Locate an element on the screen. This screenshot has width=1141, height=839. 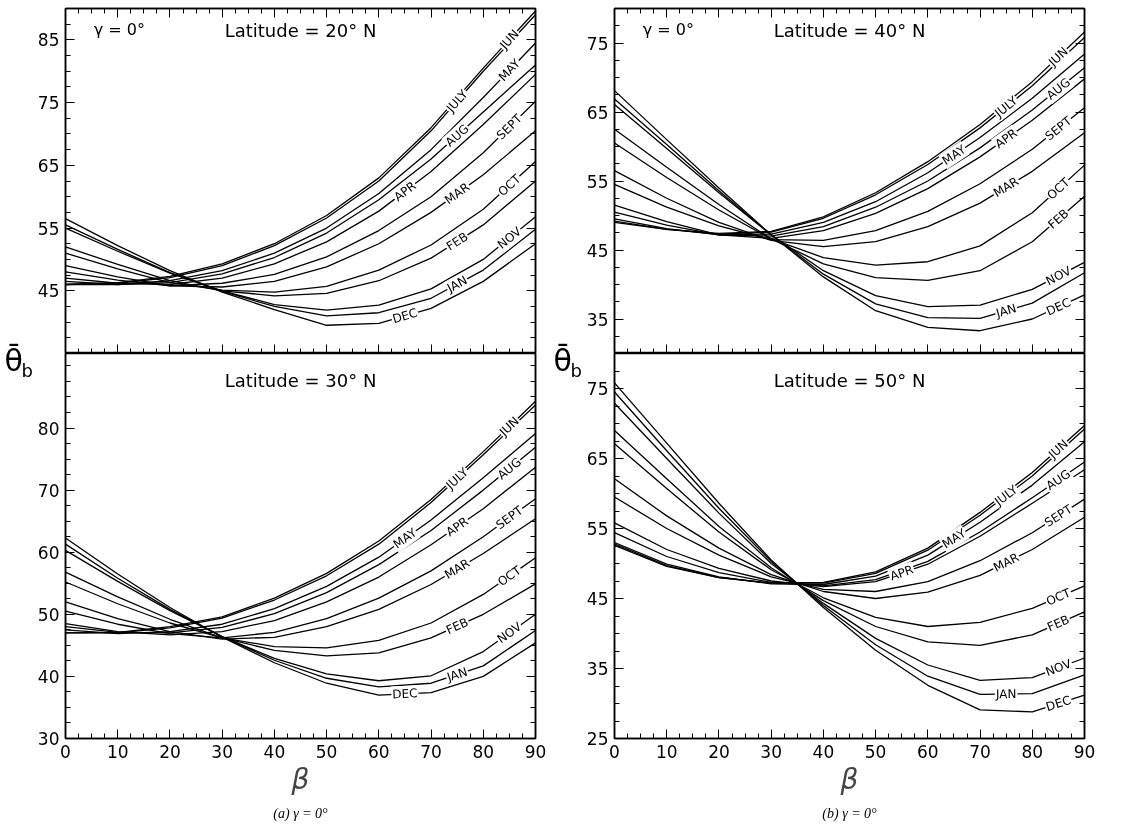
text: Latitude = 20° N is located at coordinates (300, 31).